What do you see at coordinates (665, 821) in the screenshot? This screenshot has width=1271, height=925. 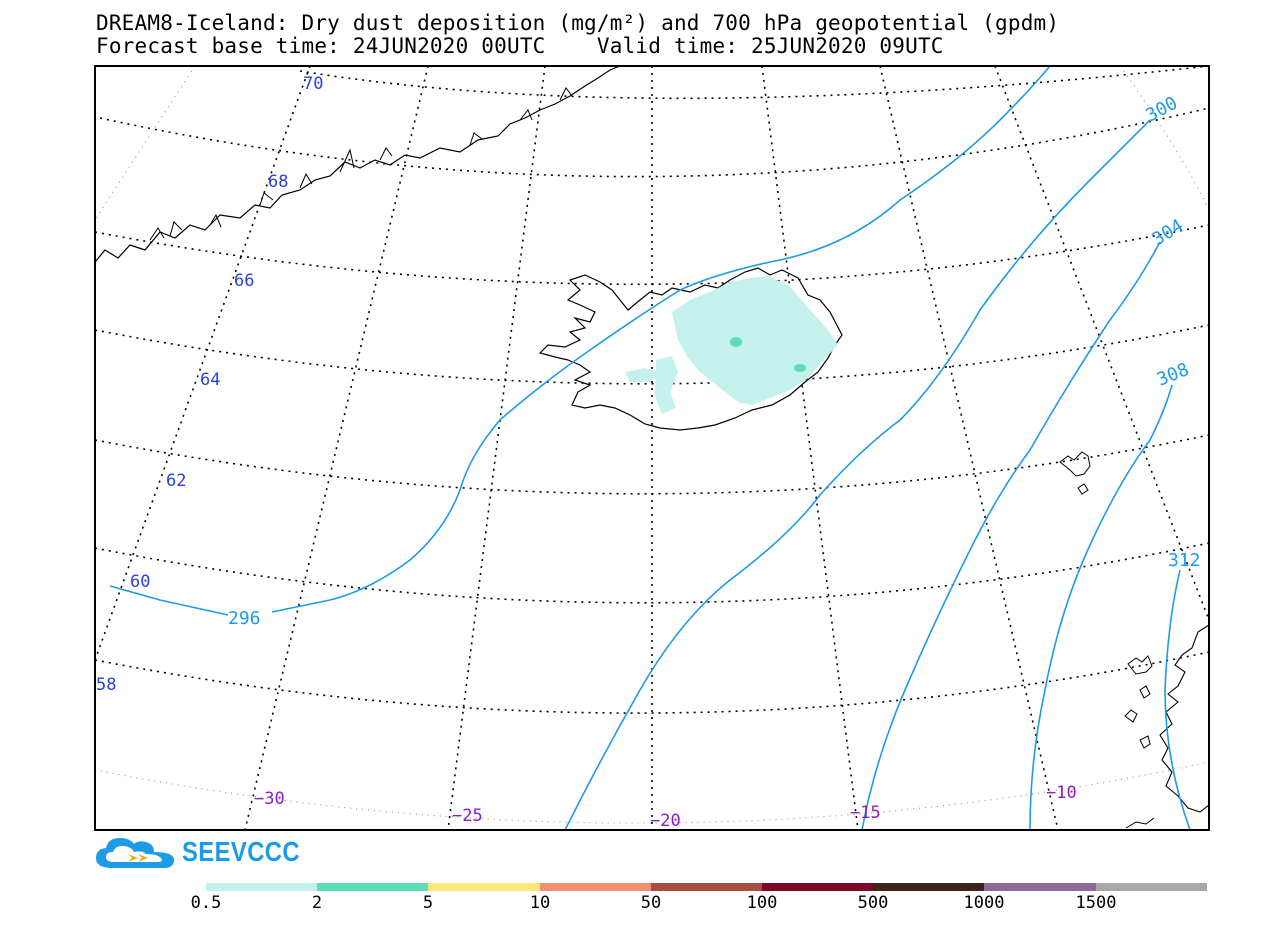 I see `lon-label-20: −20` at bounding box center [665, 821].